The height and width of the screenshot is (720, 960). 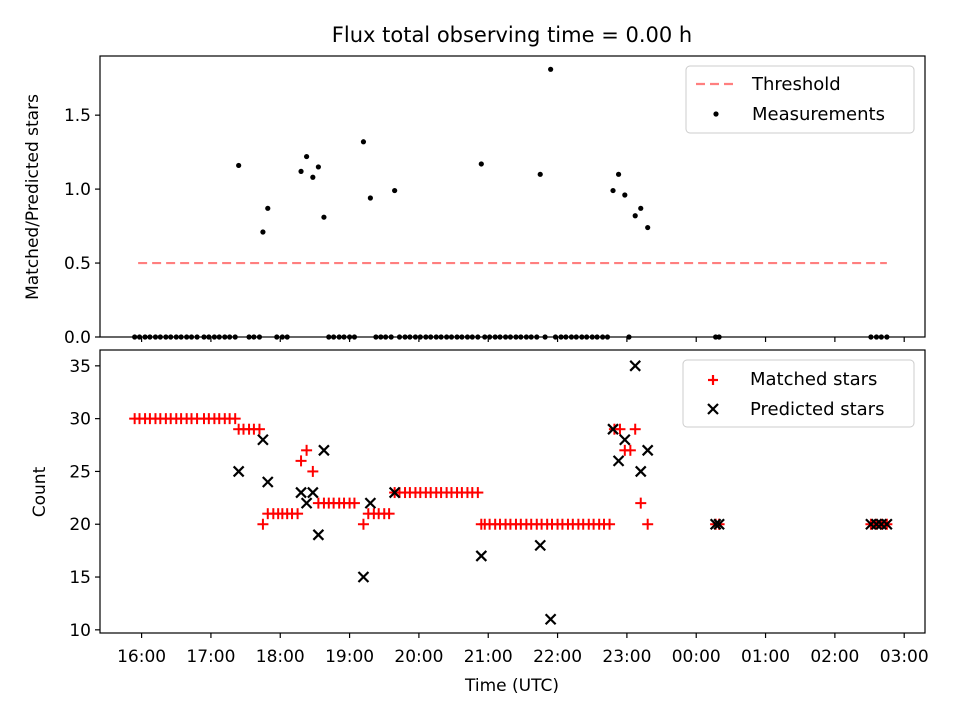 I want to click on legend-threshold-label: Threshold, so click(x=796, y=84).